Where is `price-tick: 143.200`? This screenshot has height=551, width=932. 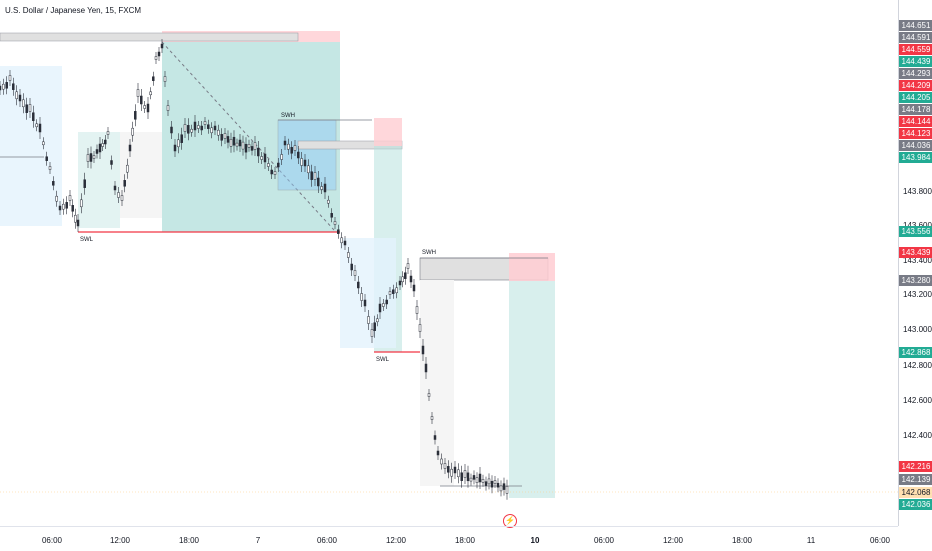
price-tick: 143.200 is located at coordinates (917, 294).